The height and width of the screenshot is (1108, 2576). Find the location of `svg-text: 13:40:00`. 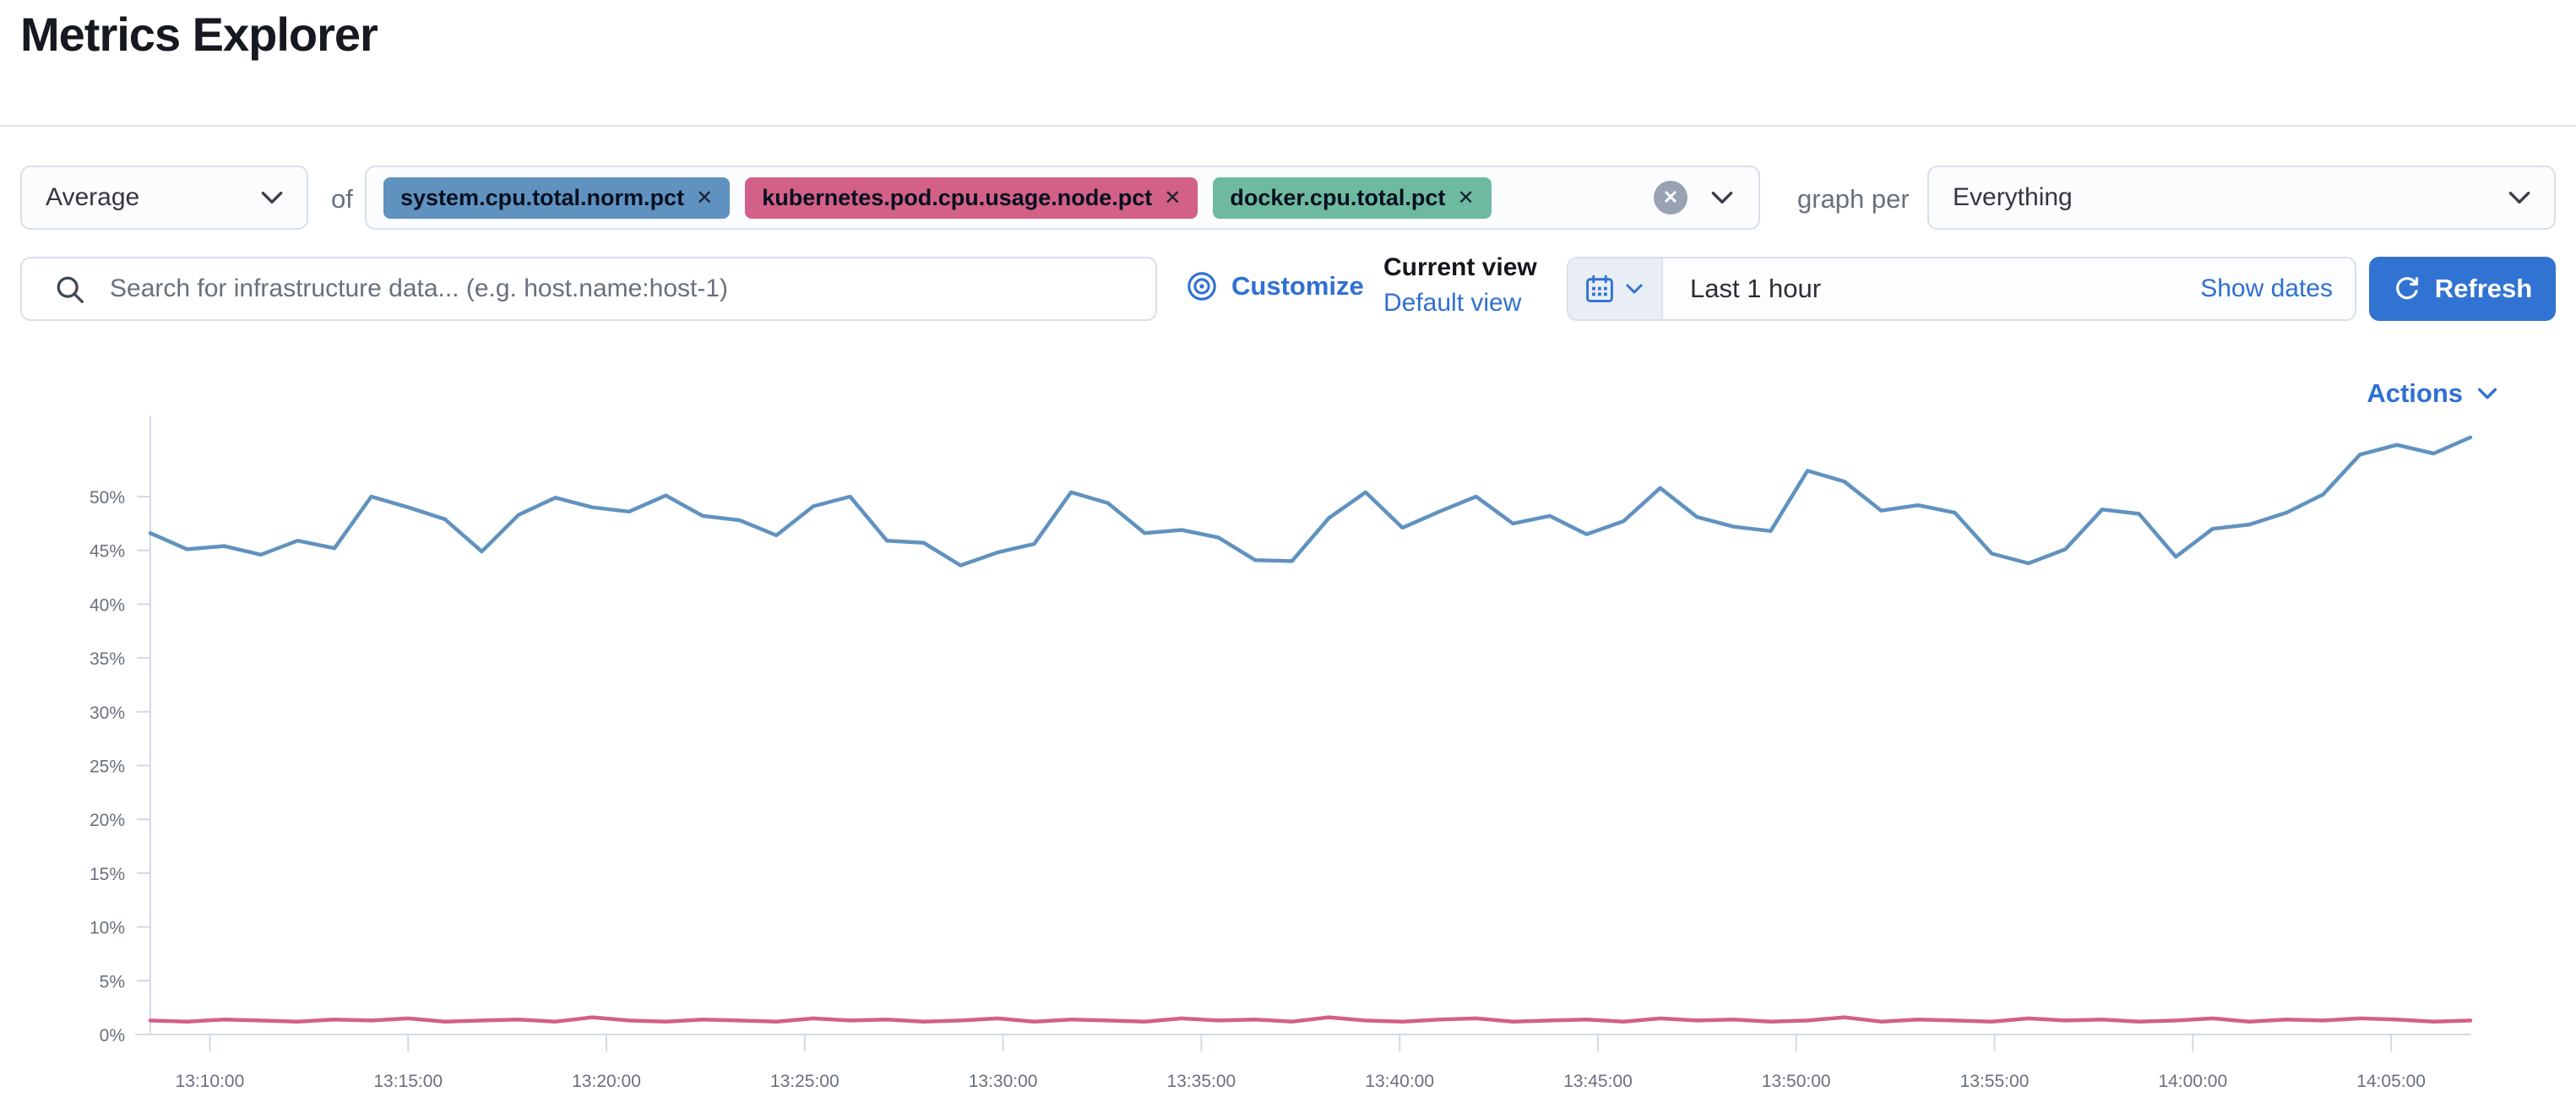

svg-text: 13:40:00 is located at coordinates (1399, 1081).